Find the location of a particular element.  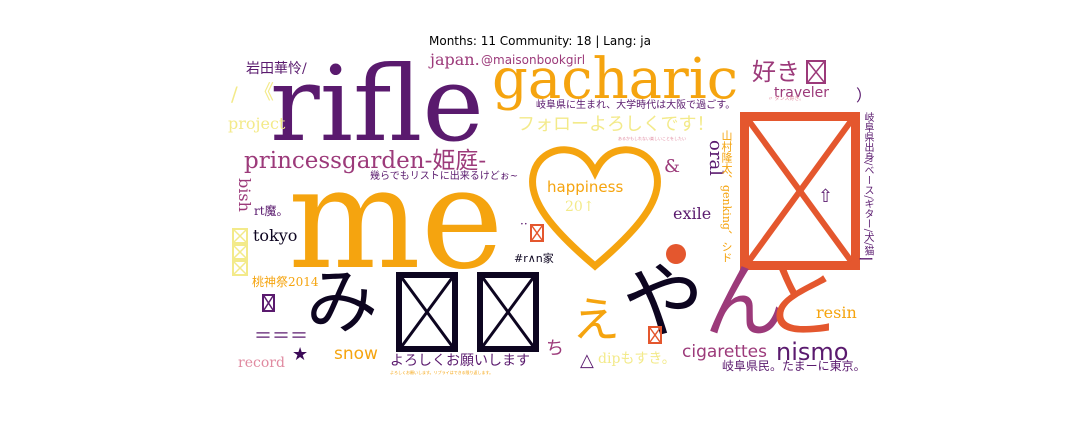

word-momo: 桃神祭2014 is located at coordinates (285, 282).